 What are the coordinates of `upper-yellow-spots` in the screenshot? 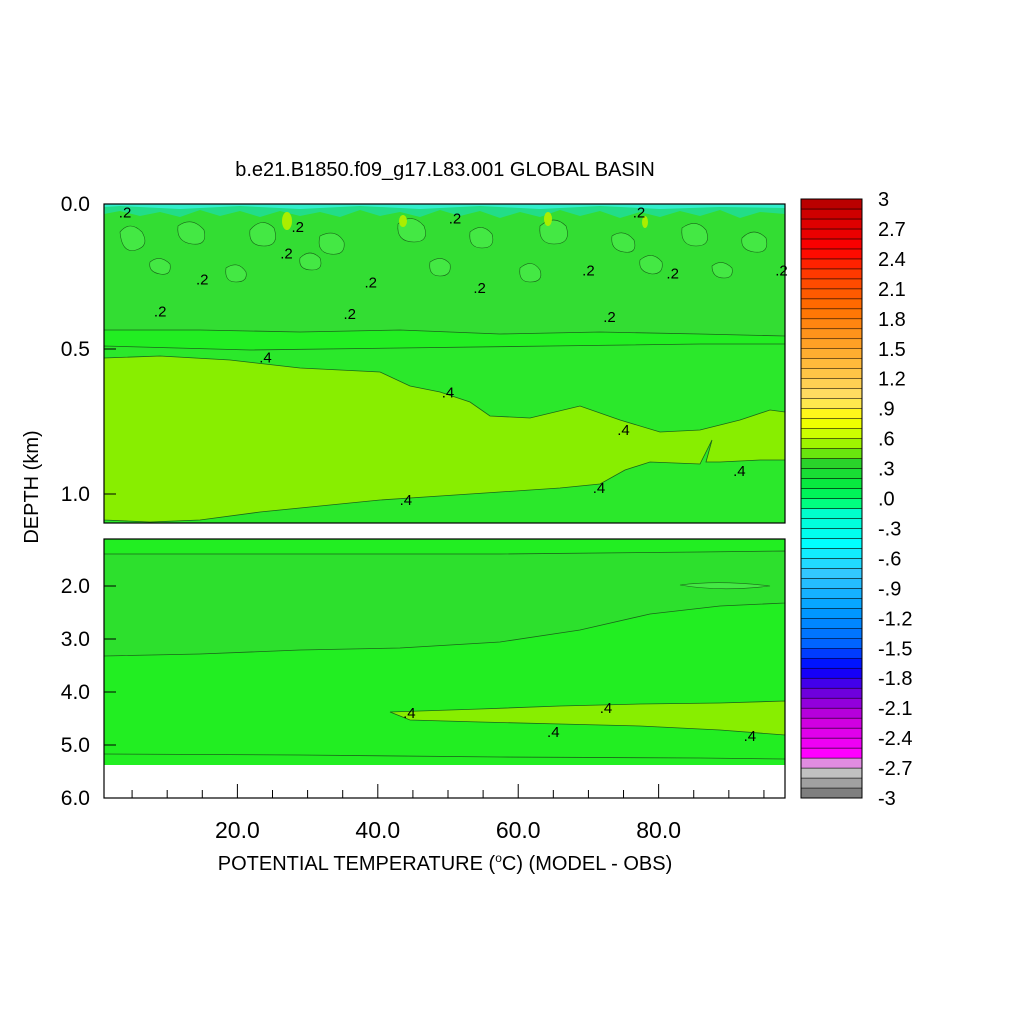 It's located at (465, 221).